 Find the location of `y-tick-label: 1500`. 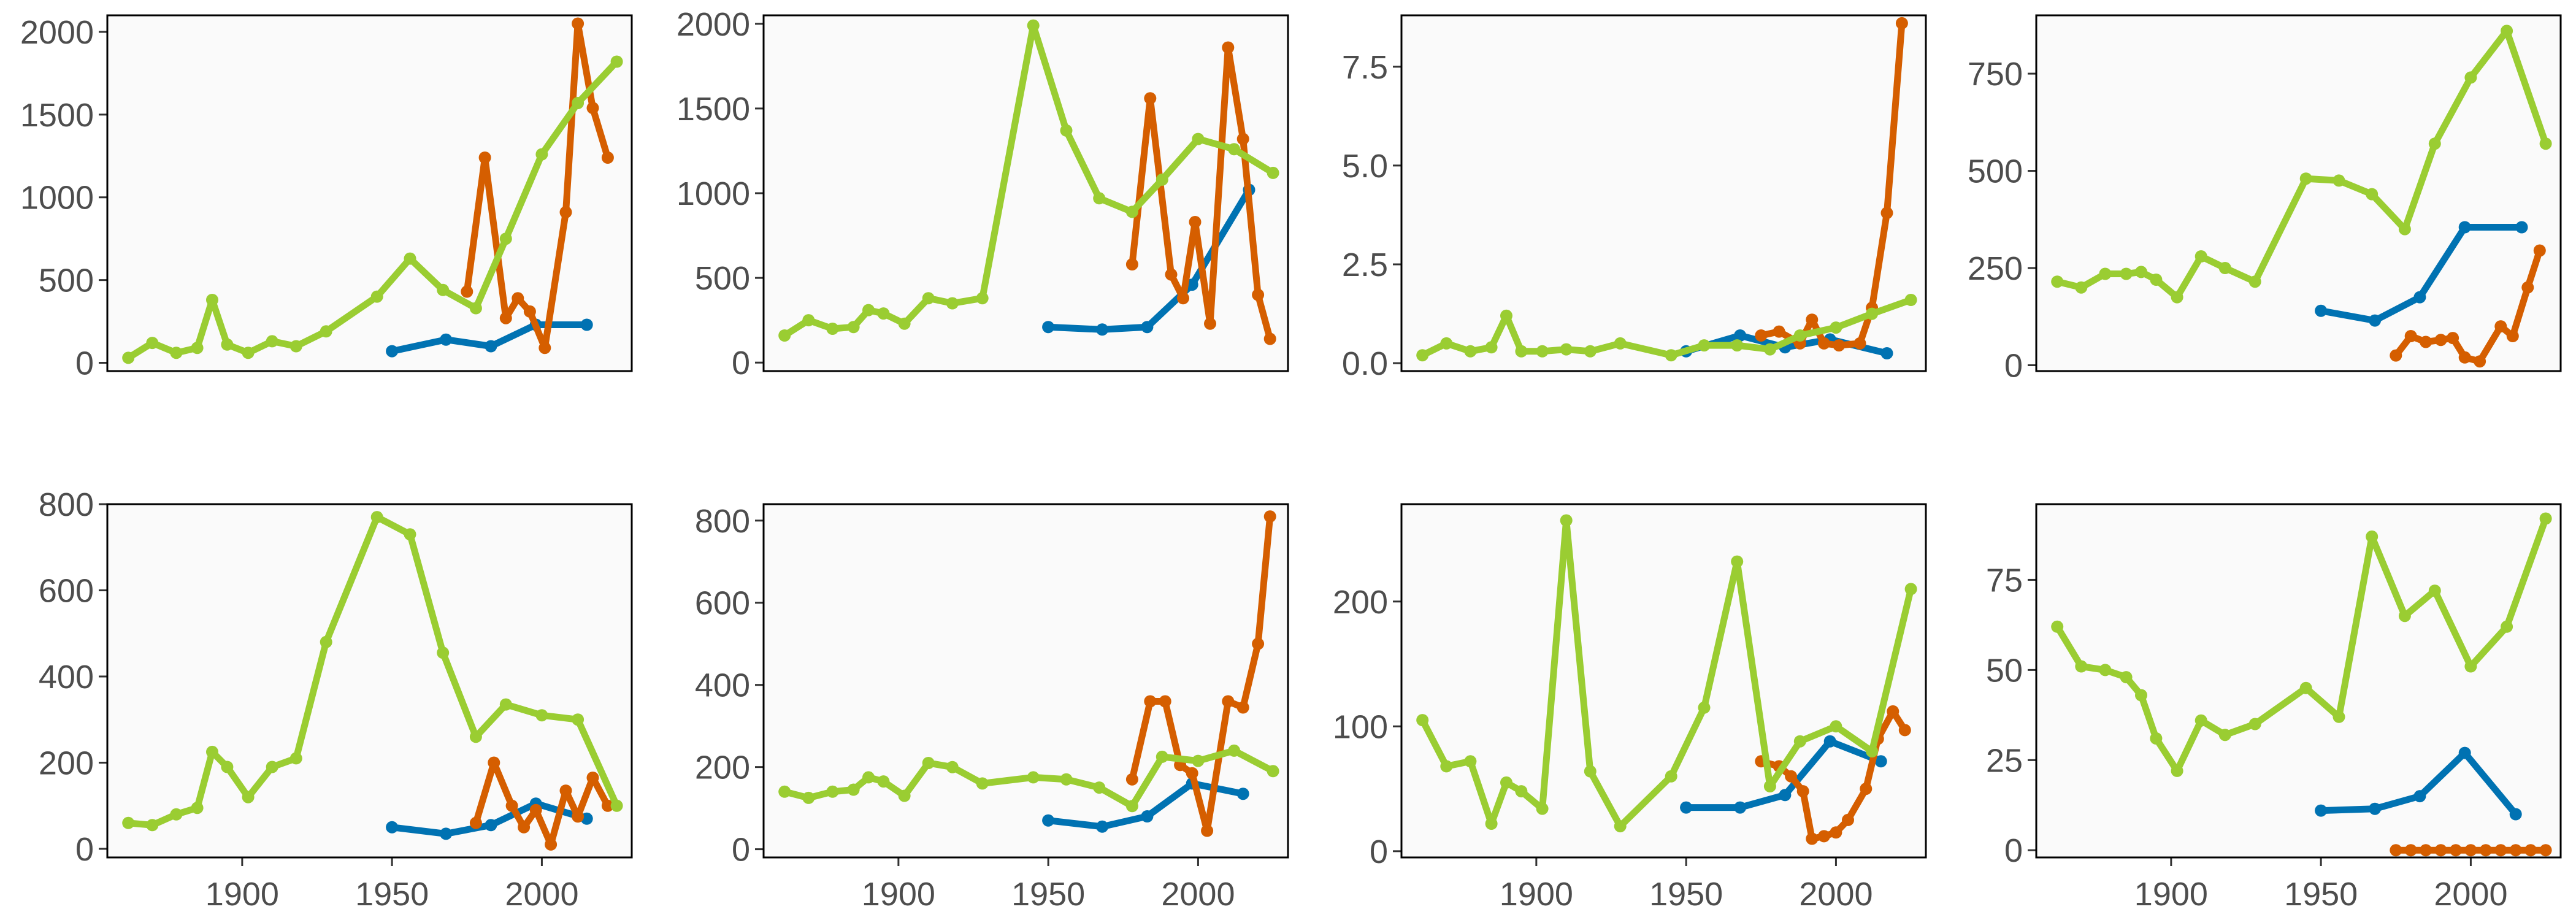

y-tick-label: 1500 is located at coordinates (713, 109).